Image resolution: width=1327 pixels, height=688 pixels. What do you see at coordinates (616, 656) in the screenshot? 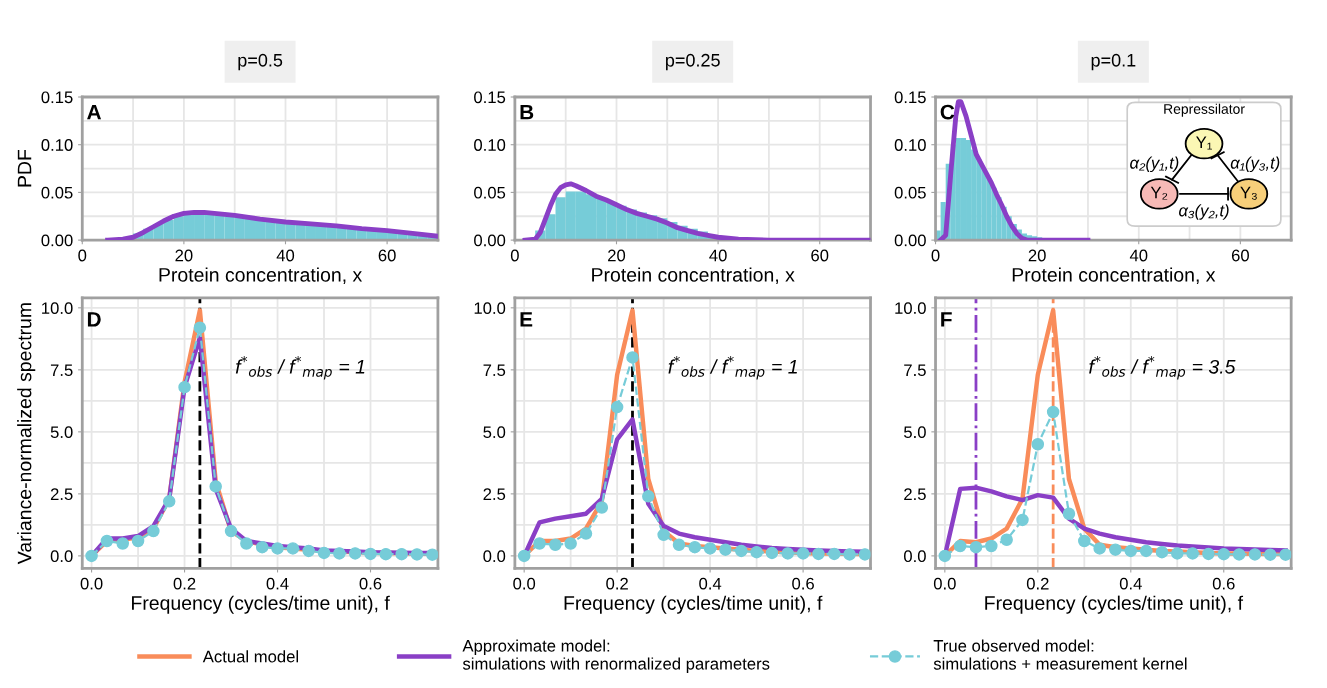
I see `legend-label: Approximate model: simulations with renormalized parameters` at bounding box center [616, 656].